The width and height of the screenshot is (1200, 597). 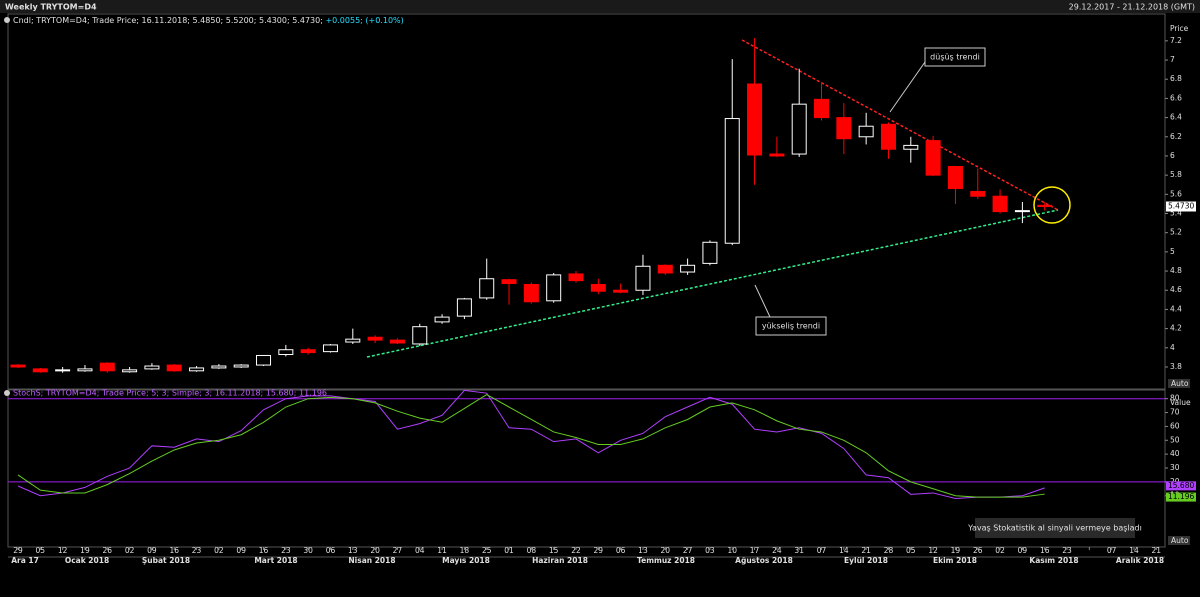 What do you see at coordinates (1181, 496) in the screenshot?
I see `value-tag: 11.196` at bounding box center [1181, 496].